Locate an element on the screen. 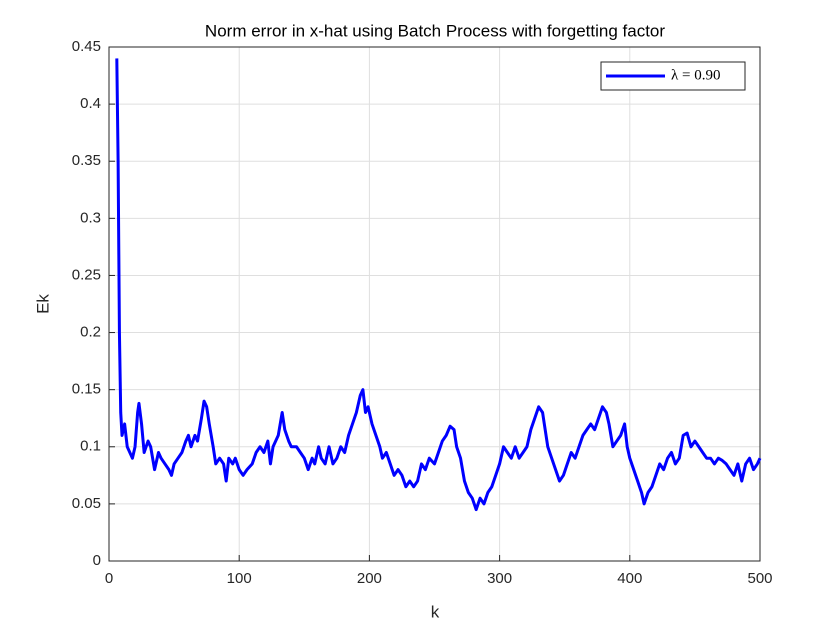  x-tick-label: 100 is located at coordinates (239, 578).